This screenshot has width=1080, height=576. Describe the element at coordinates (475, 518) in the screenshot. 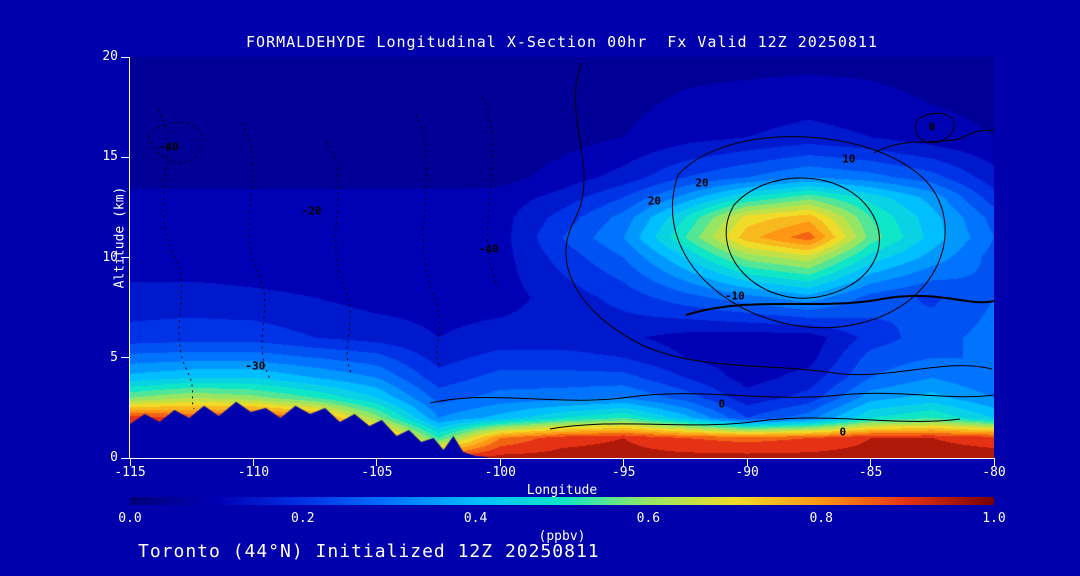

I see `colorbar-tick-label: 0.4` at that location.